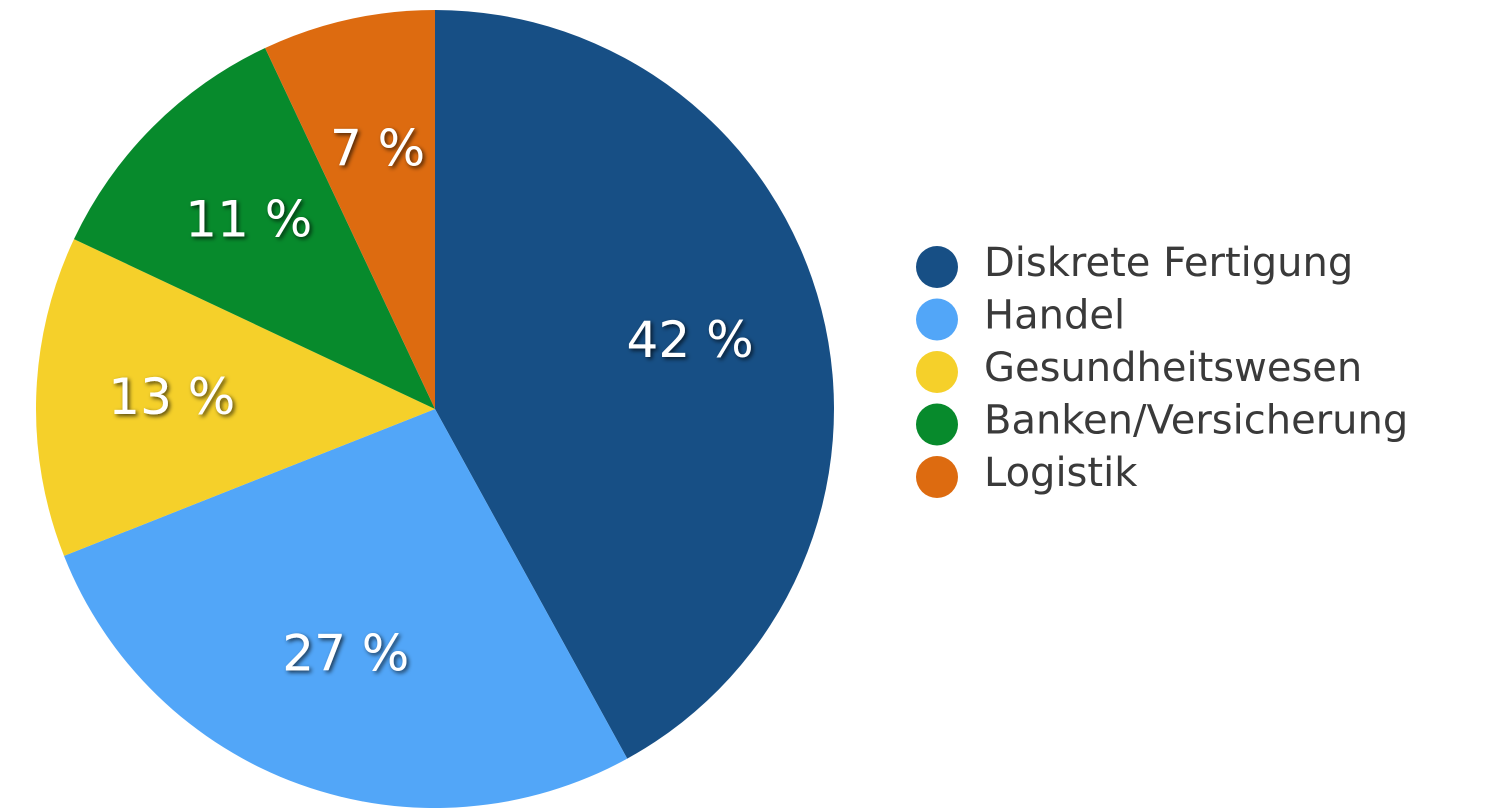 The height and width of the screenshot is (809, 1497). I want to click on legend-label: Handel, so click(1054, 316).